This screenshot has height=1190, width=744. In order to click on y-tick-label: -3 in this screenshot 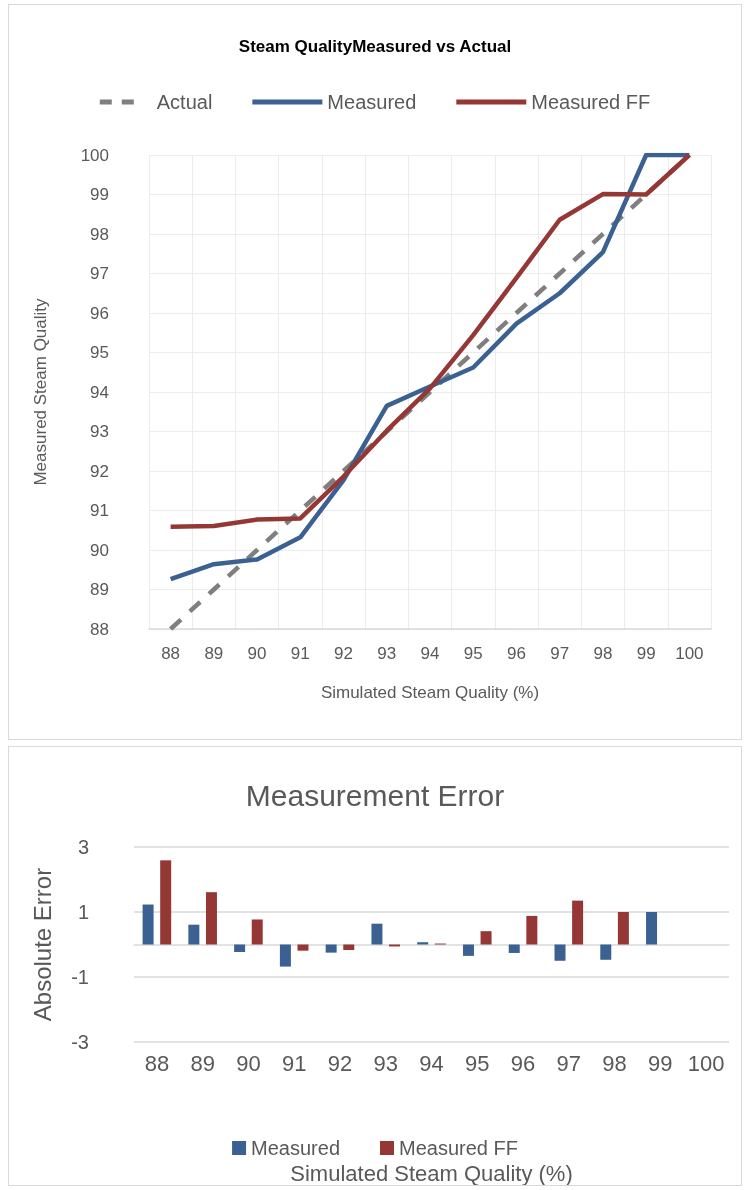, I will do `click(80, 1042)`.